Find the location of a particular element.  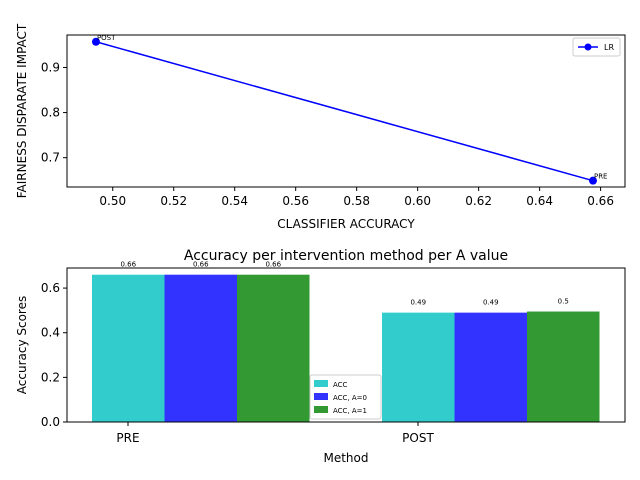

x-axis-title: Method is located at coordinates (345, 458).